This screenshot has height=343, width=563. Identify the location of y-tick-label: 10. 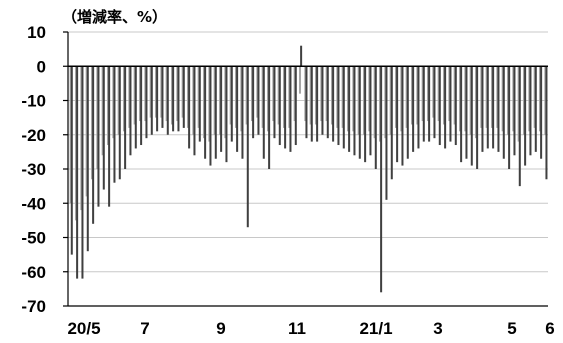
(36, 32).